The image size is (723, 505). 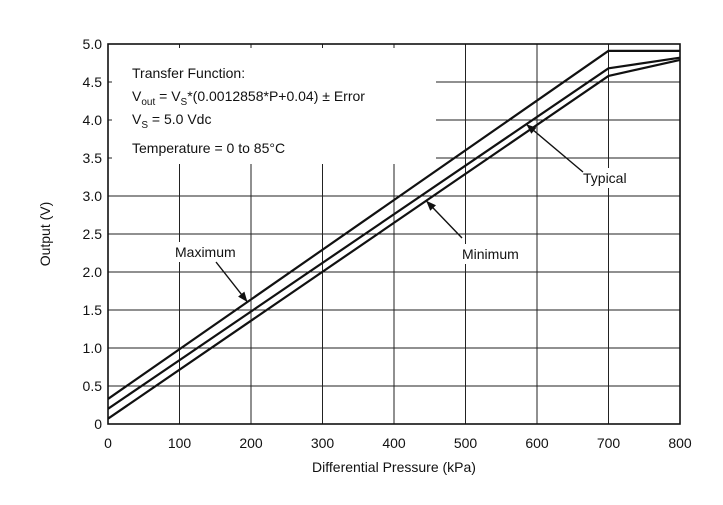 What do you see at coordinates (554, 148) in the screenshot?
I see `callout-arrow-typical` at bounding box center [554, 148].